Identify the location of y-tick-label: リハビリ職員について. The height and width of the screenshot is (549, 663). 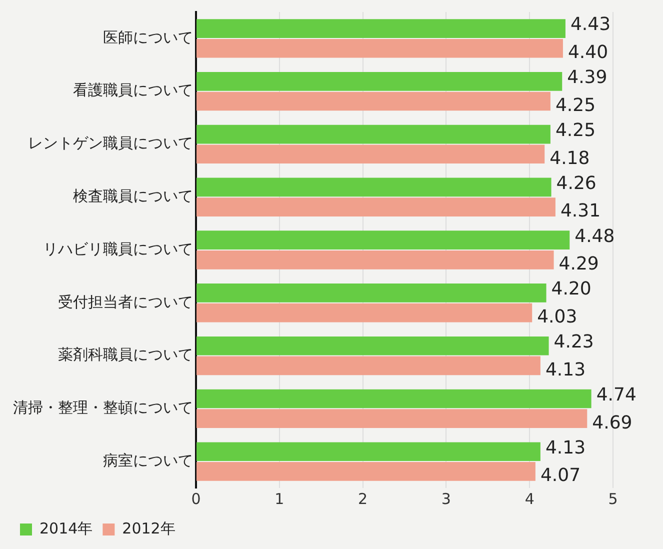
(118, 249).